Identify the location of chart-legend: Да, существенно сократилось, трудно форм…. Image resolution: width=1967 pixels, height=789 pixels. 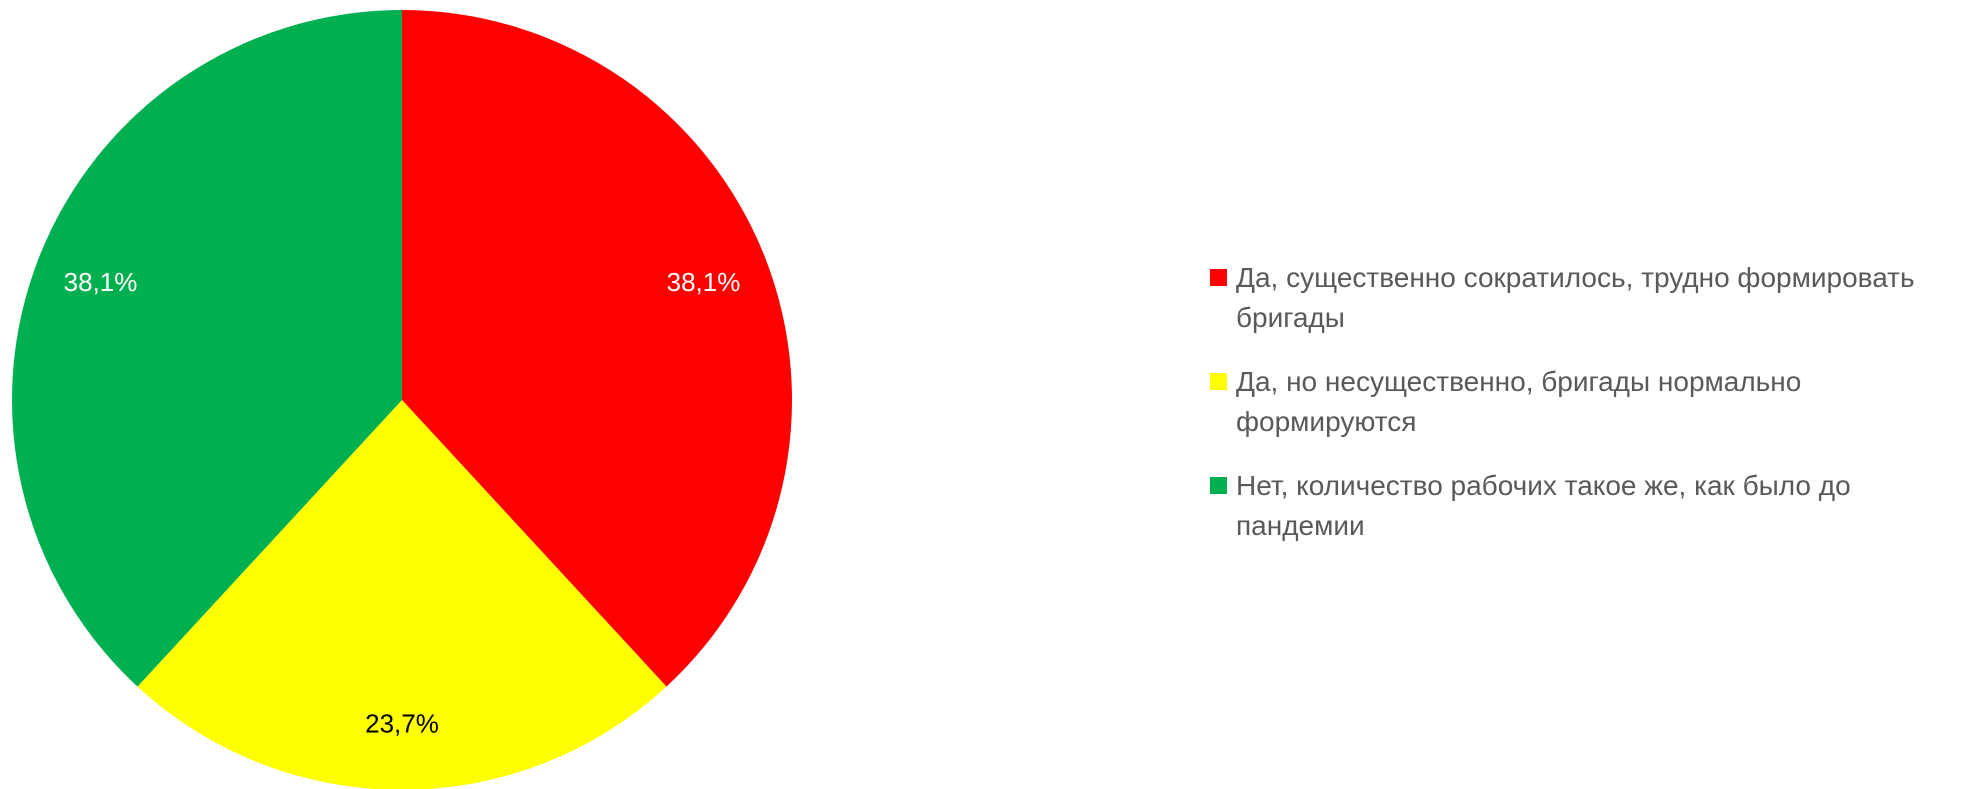
(1580, 414).